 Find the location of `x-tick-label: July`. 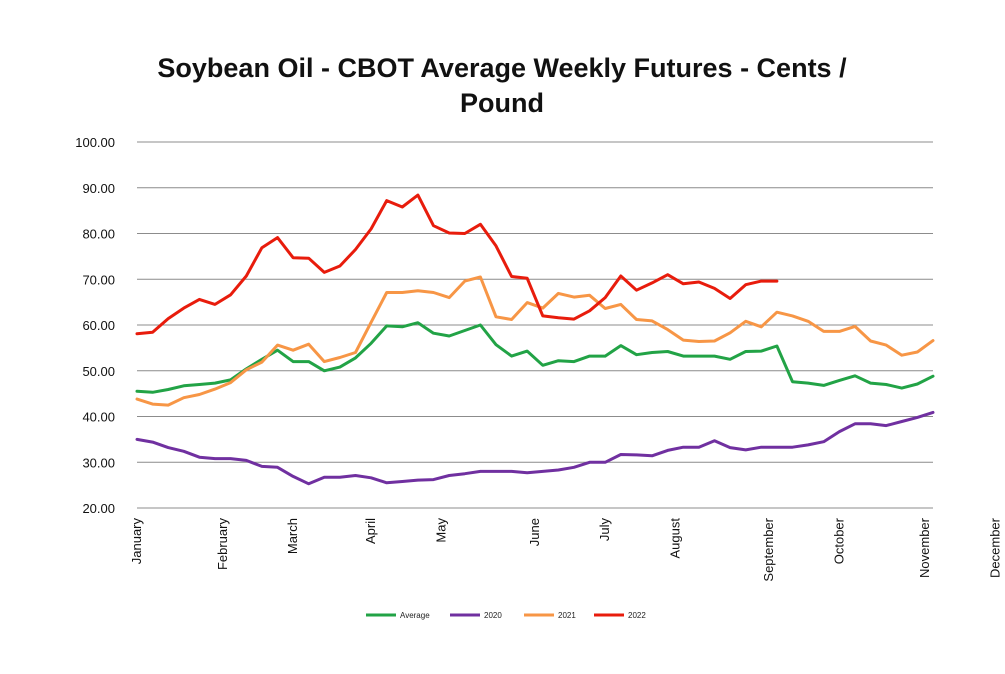

x-tick-label: July is located at coordinates (604, 530).